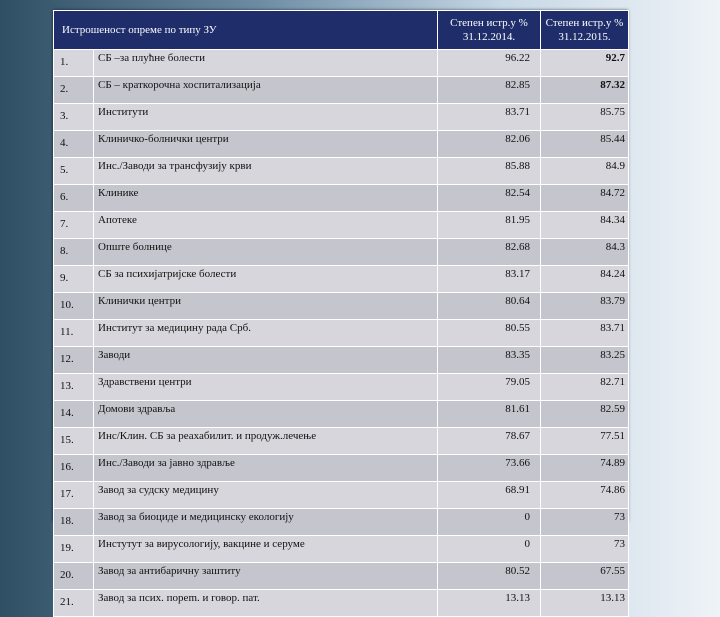  I want to click on table-row: 8. Опште болнице 82.68 84.3, so click(341, 252).